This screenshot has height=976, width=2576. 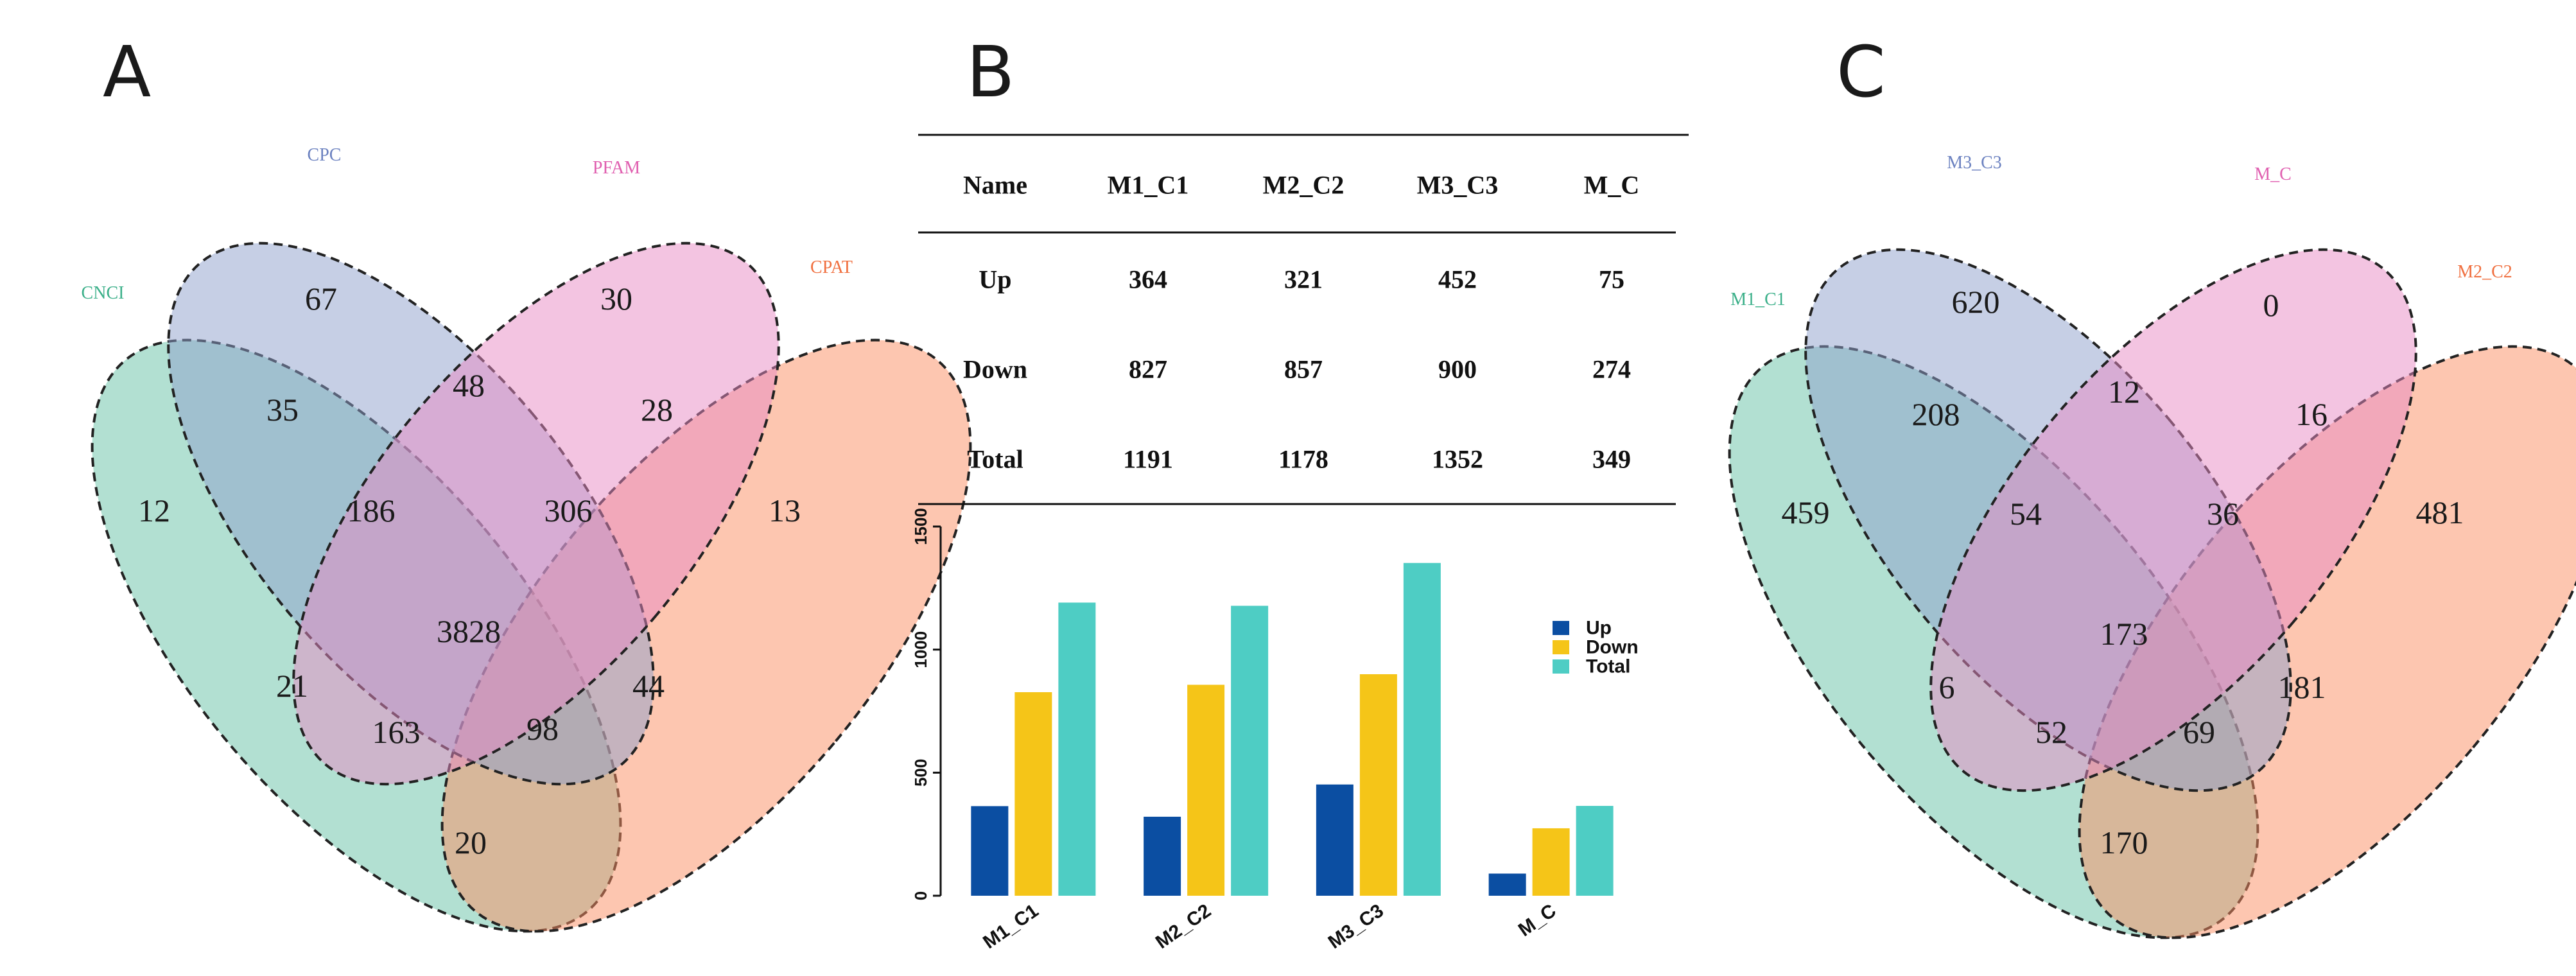 I want to click on x-tick-label: M1_C1, so click(x=1010, y=927).